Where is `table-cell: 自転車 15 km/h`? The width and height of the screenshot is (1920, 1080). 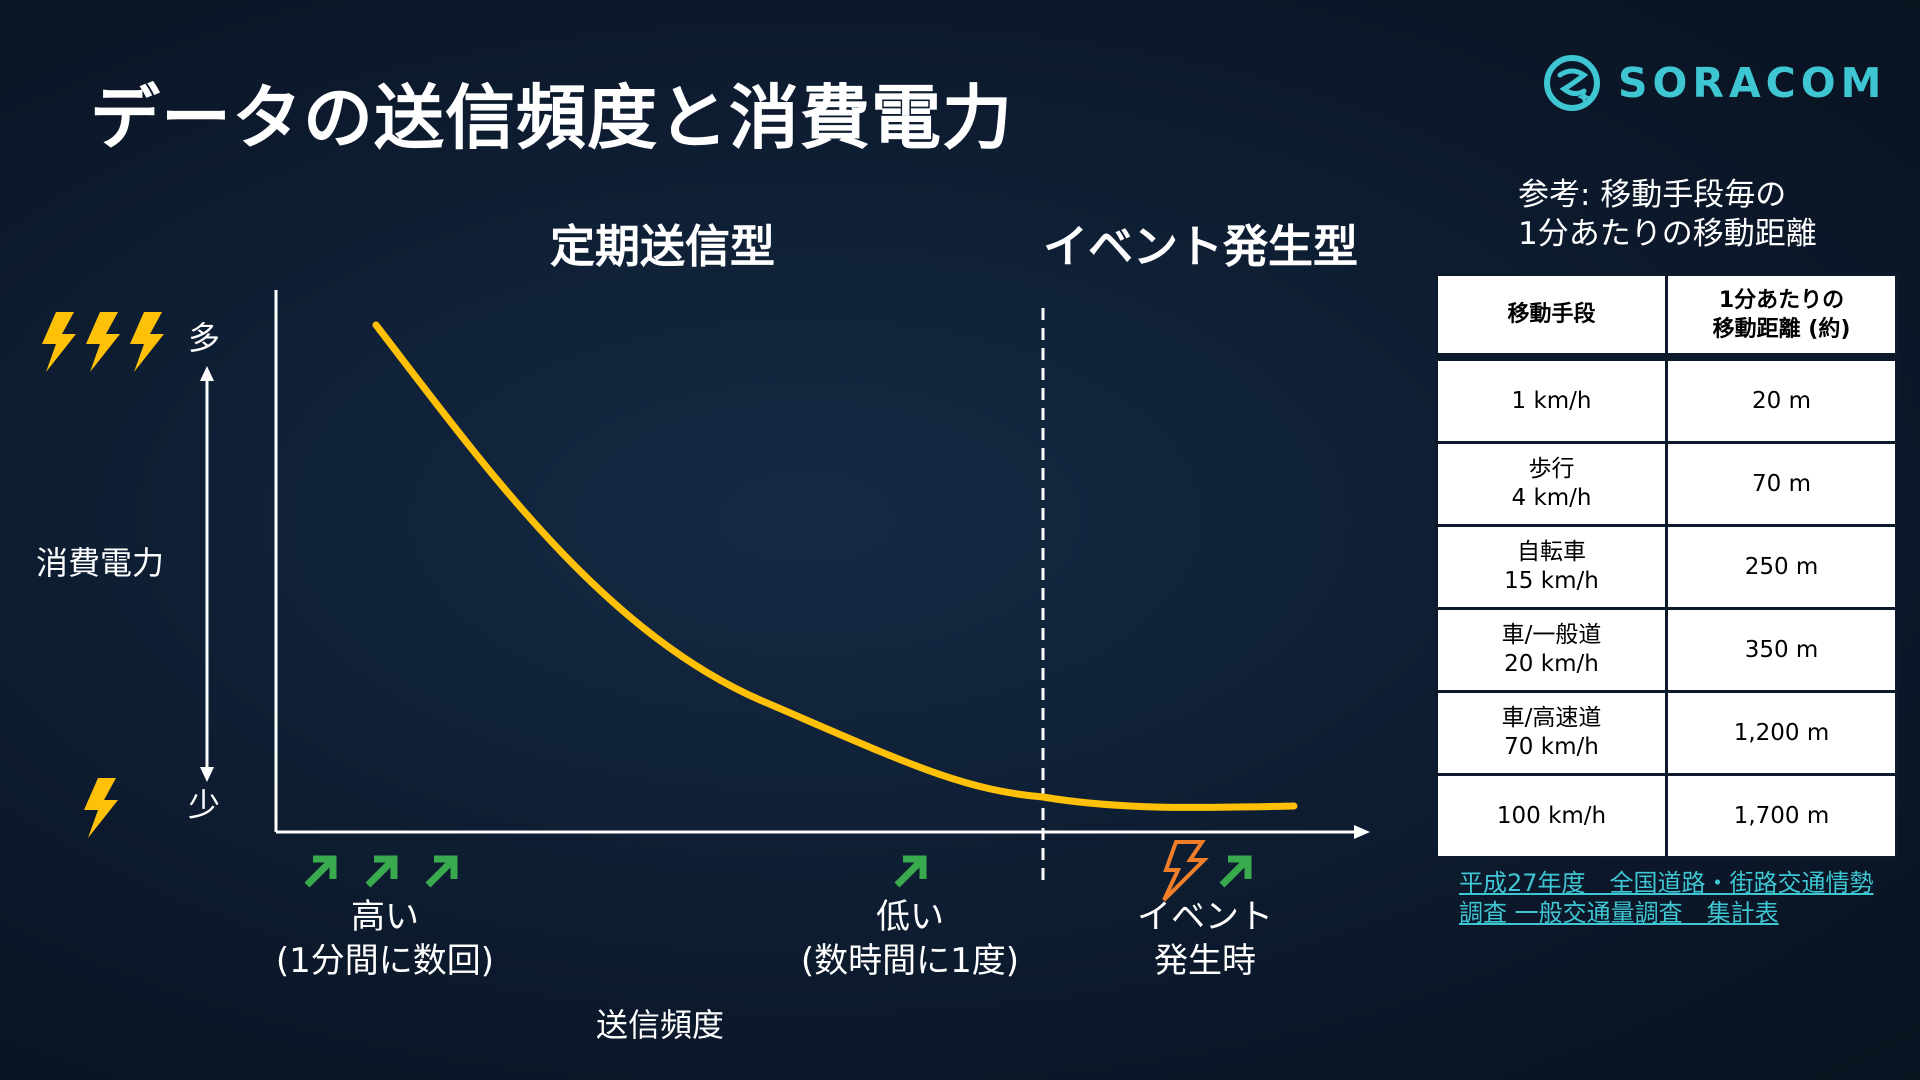 table-cell: 自転車 15 km/h is located at coordinates (1551, 567).